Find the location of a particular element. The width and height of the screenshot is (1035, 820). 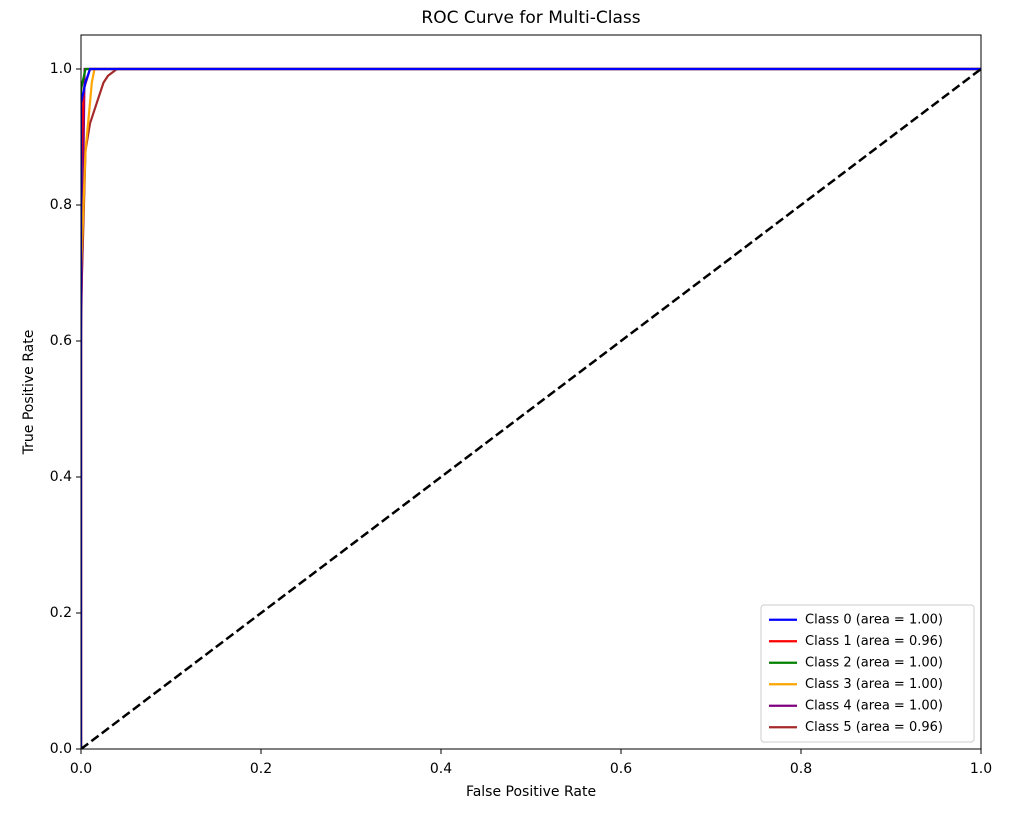

y-tick-label: 0.0 is located at coordinates (61, 749).